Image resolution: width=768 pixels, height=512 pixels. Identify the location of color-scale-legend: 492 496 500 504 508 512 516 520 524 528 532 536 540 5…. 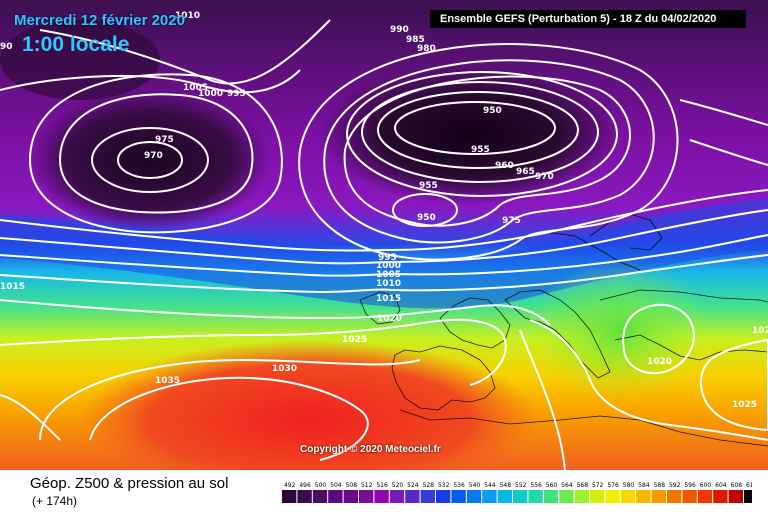
(517, 492).